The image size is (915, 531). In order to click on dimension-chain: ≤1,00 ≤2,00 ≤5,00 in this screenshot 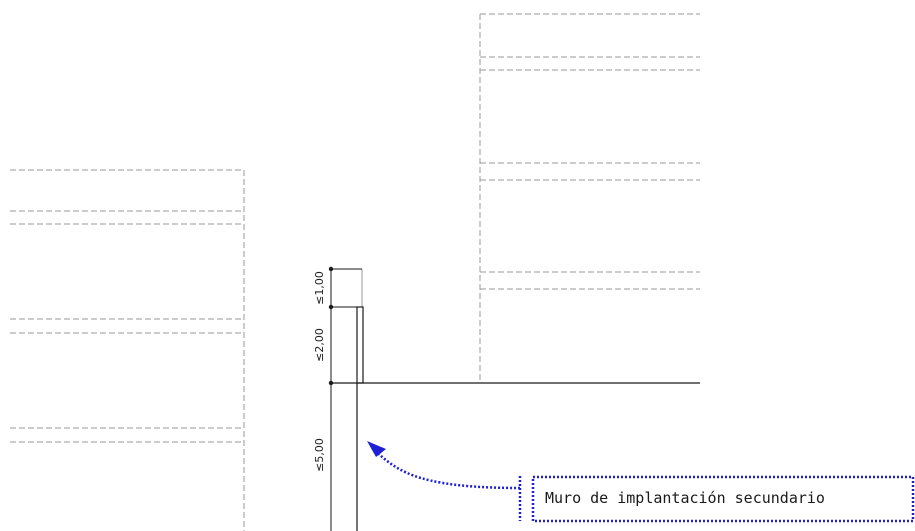, I will do `click(337, 398)`.